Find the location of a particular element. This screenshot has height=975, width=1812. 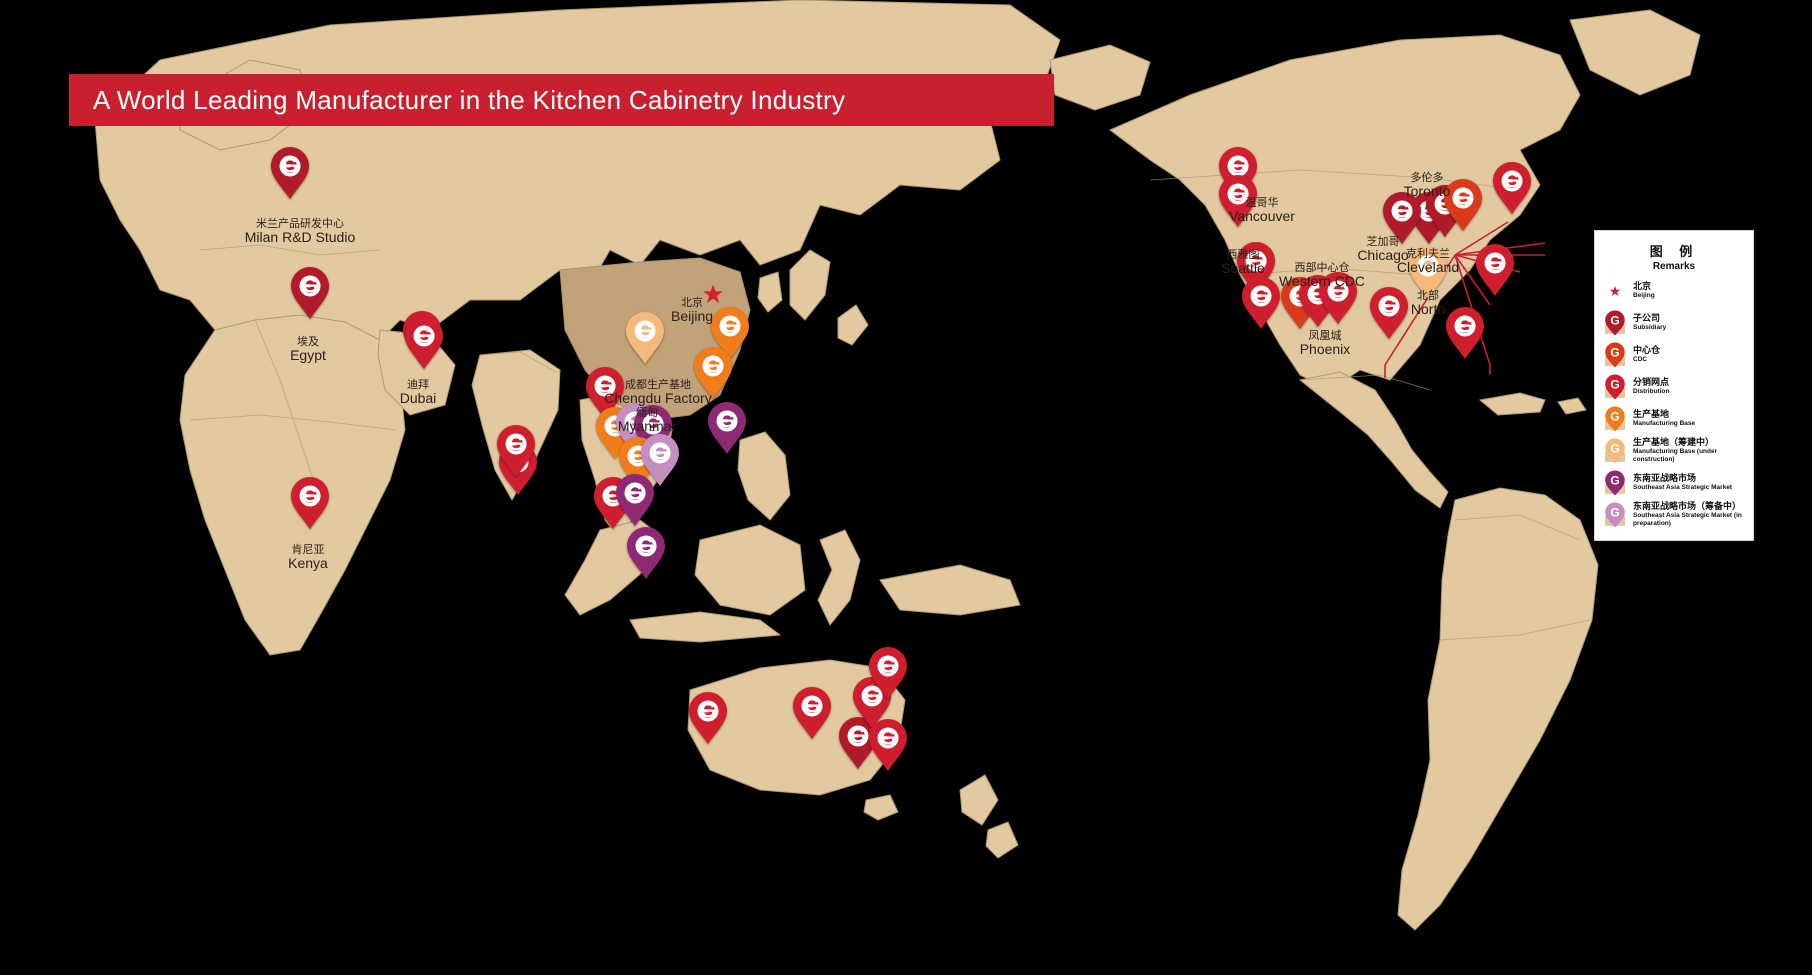

marker-cambodia-2: G is located at coordinates (660, 460).